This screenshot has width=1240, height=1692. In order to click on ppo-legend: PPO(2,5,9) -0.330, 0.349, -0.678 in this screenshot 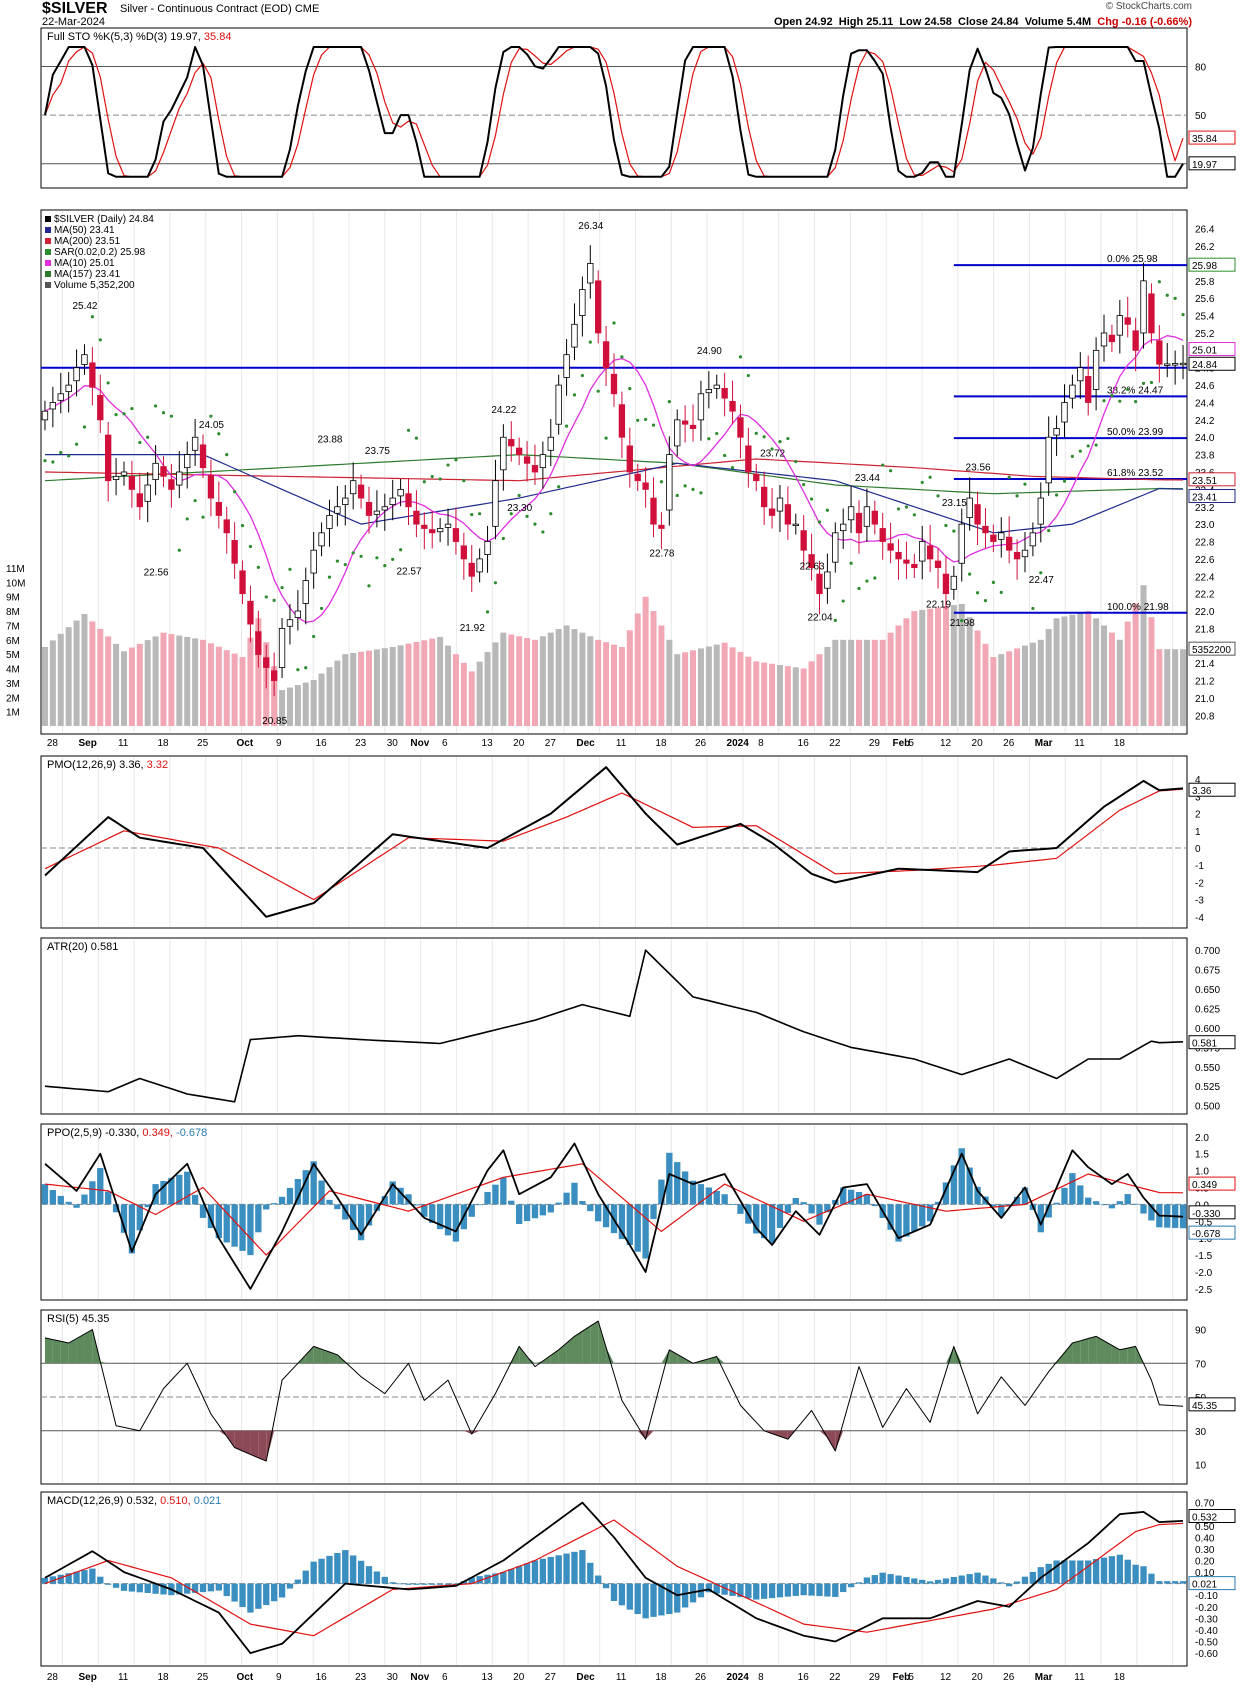, I will do `click(127, 1133)`.